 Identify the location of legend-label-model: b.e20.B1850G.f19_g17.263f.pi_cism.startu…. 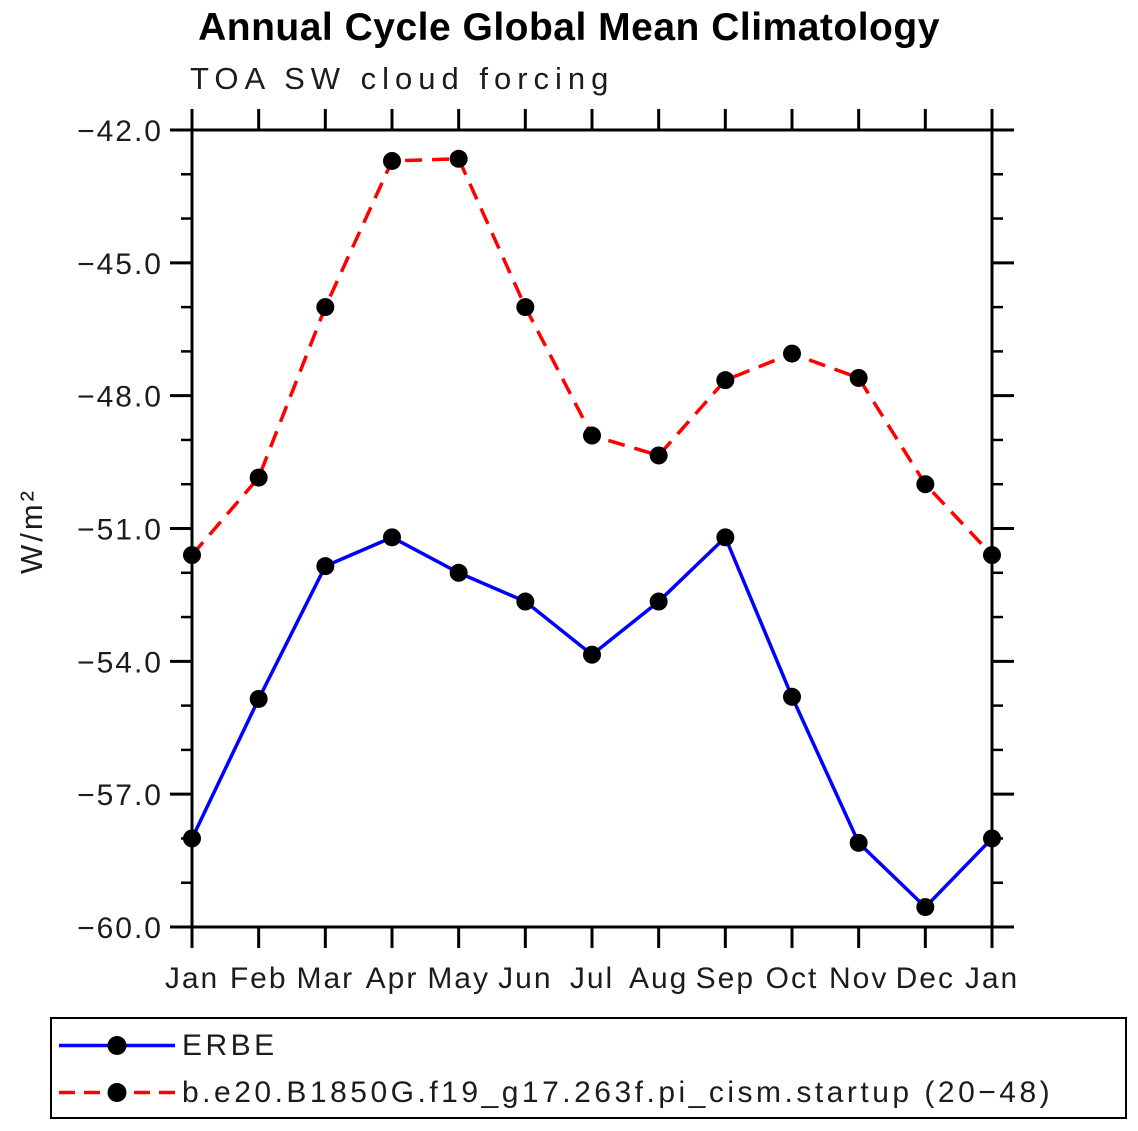
(618, 1092).